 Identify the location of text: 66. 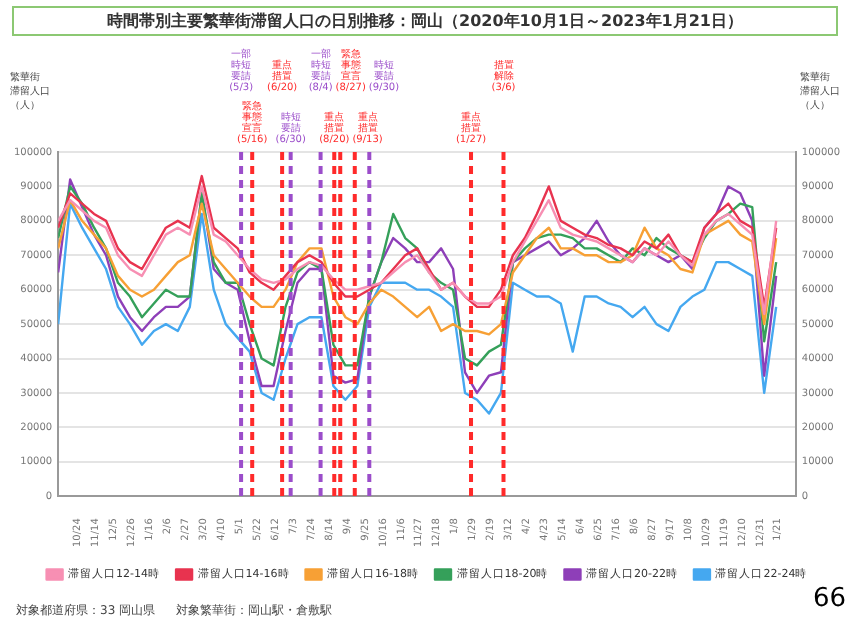
(829, 599).